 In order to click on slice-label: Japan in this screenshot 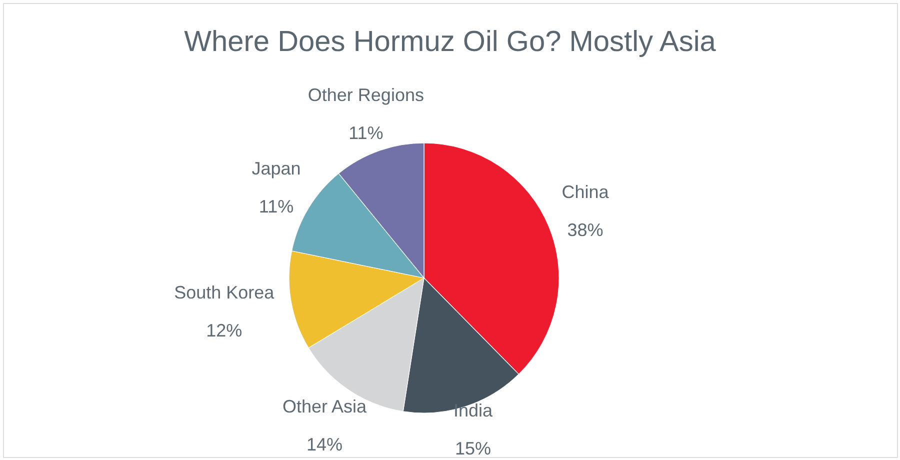, I will do `click(276, 168)`.